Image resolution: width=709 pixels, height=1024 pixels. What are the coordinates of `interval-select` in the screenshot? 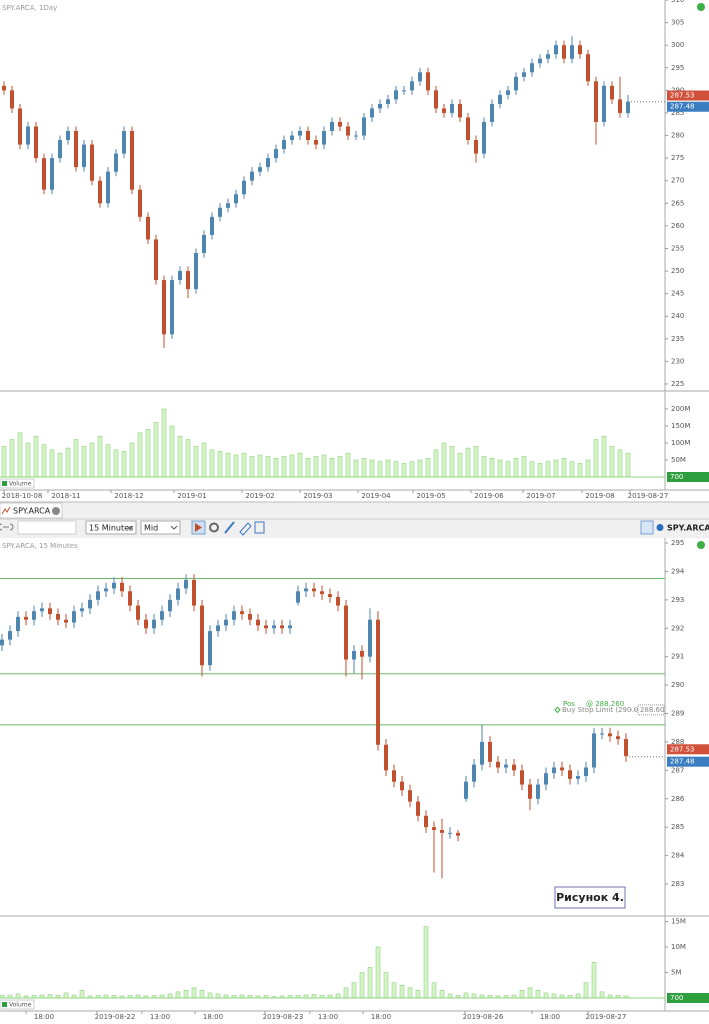 It's located at (111, 527).